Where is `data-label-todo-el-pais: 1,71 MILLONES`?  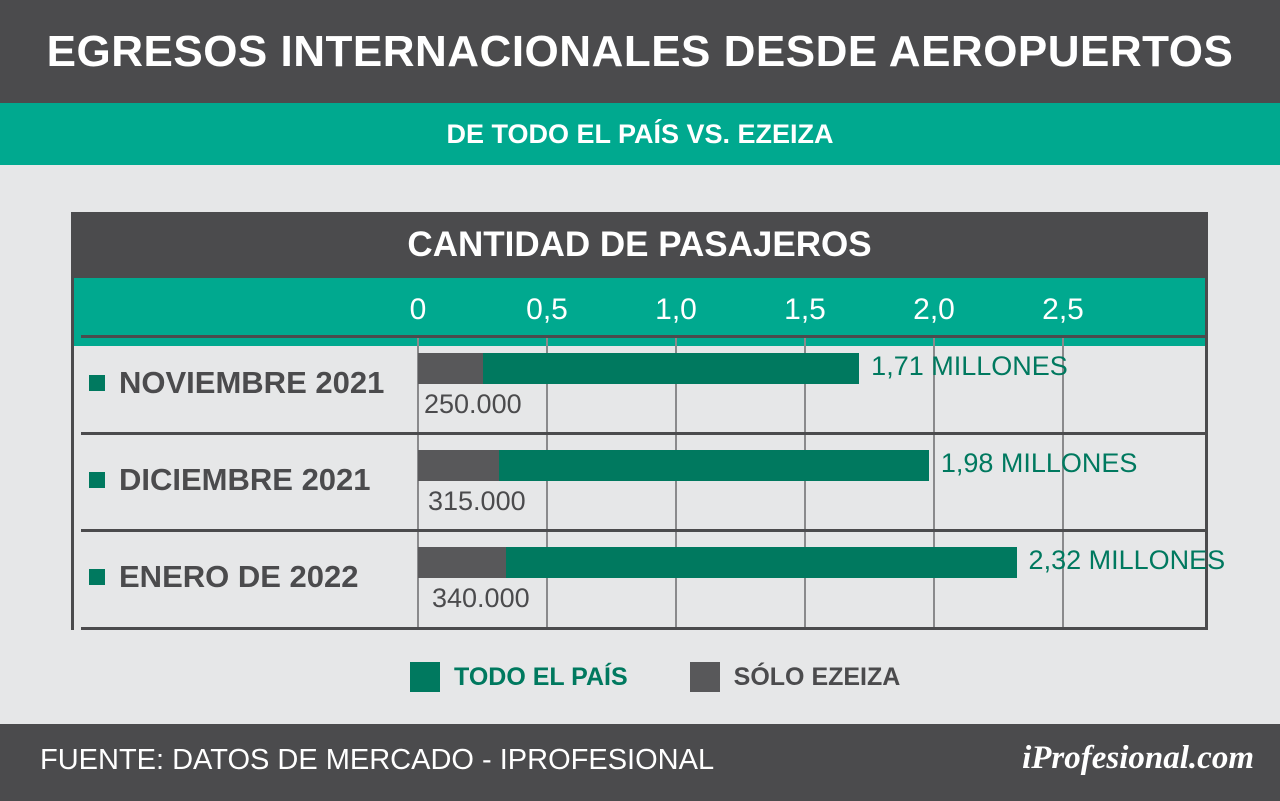 data-label-todo-el-pais: 1,71 MILLONES is located at coordinates (969, 366).